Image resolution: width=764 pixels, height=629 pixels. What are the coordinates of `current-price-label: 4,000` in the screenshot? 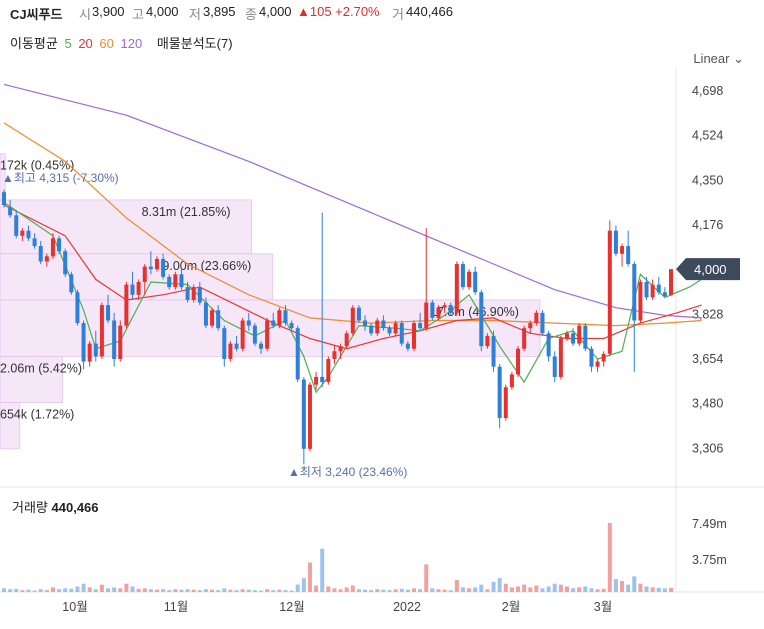 It's located at (710, 269).